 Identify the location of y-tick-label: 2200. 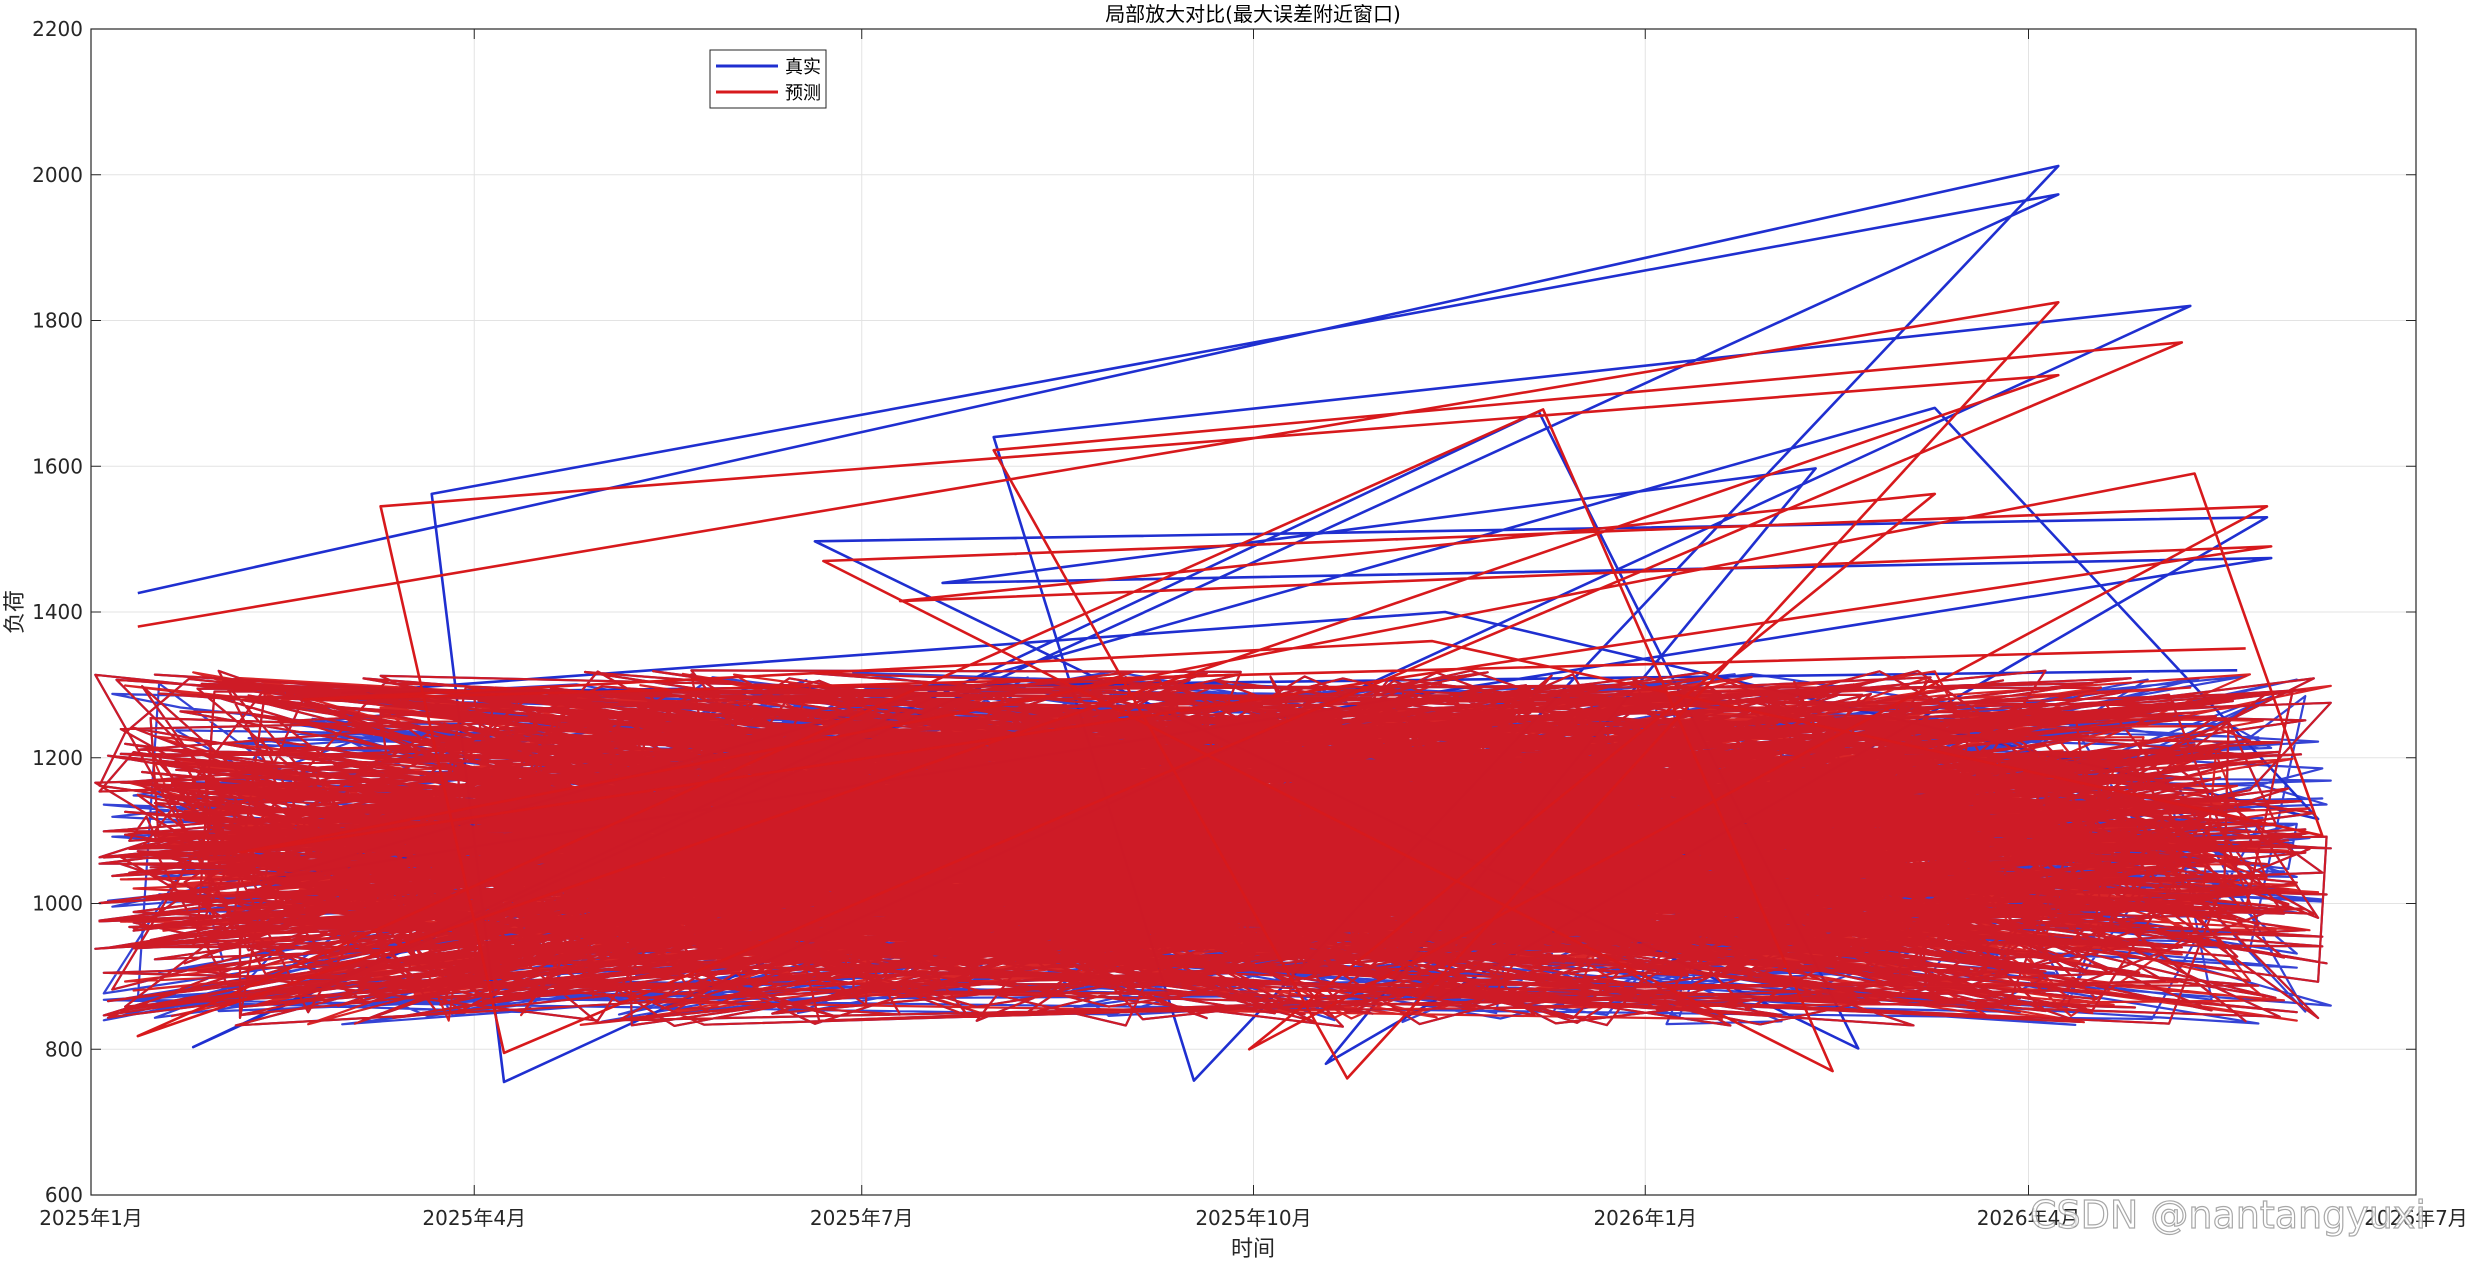
(57, 29).